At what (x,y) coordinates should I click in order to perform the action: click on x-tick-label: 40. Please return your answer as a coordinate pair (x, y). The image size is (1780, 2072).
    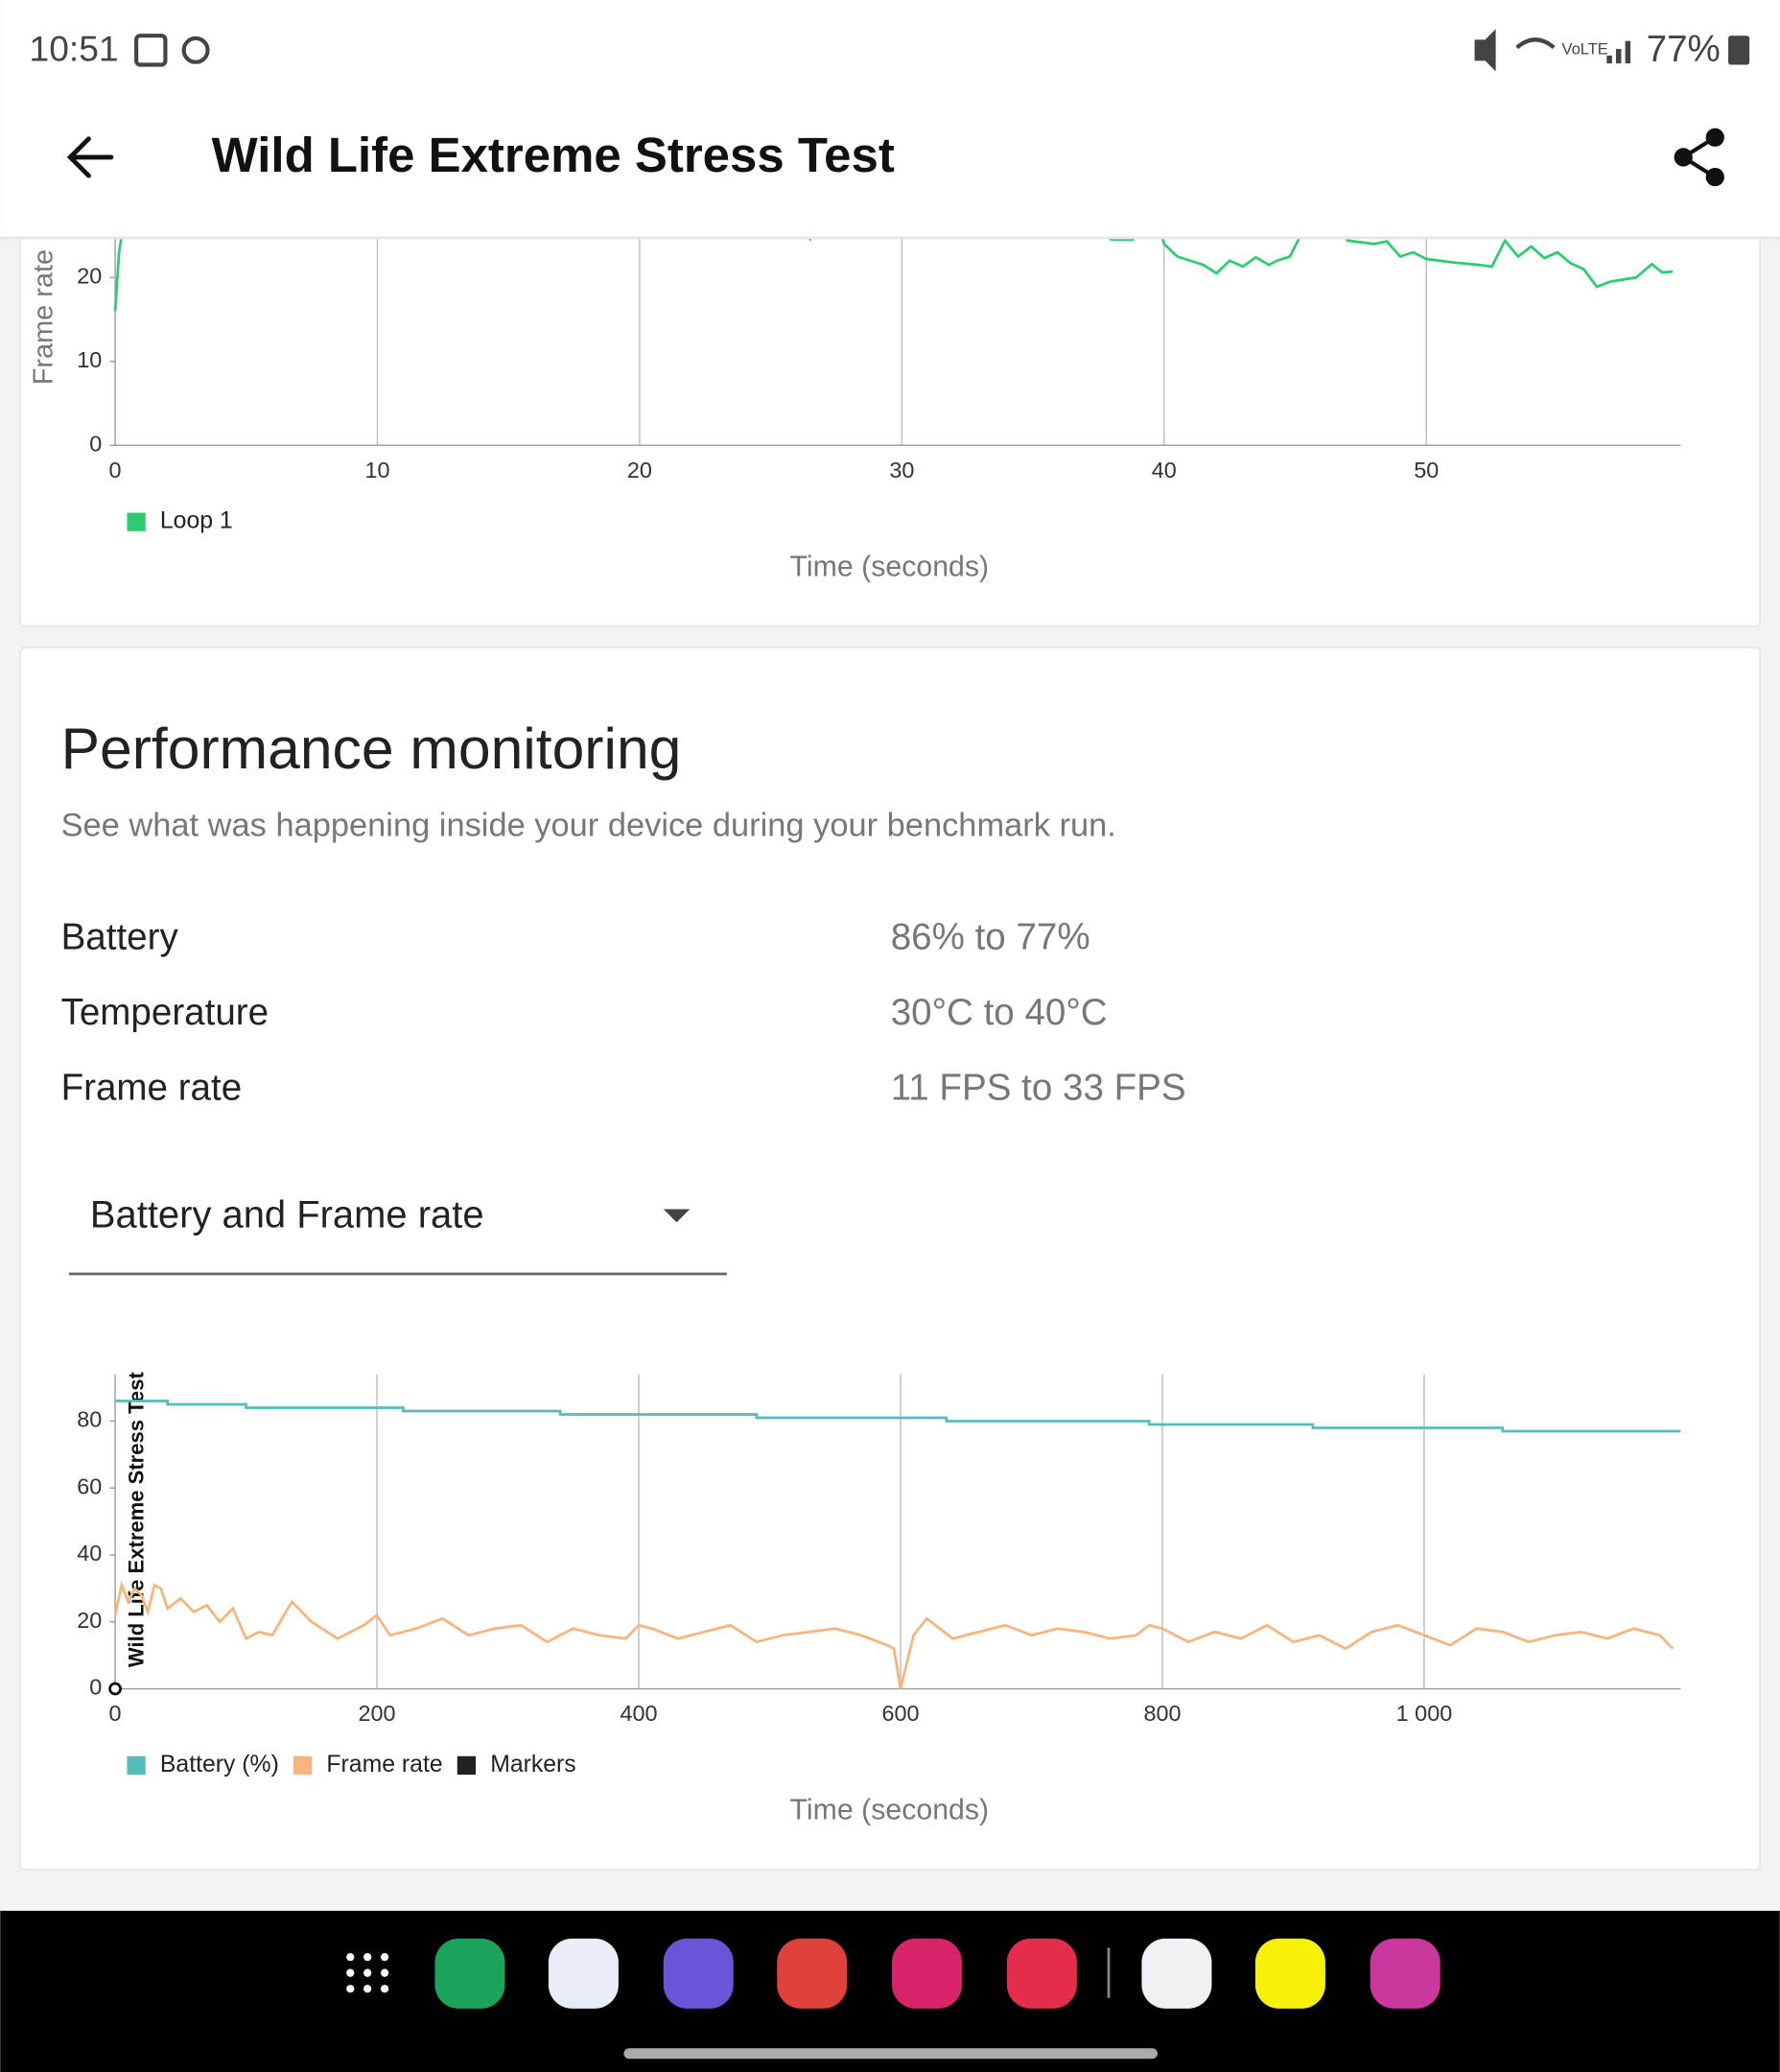
    Looking at the image, I should click on (1165, 470).